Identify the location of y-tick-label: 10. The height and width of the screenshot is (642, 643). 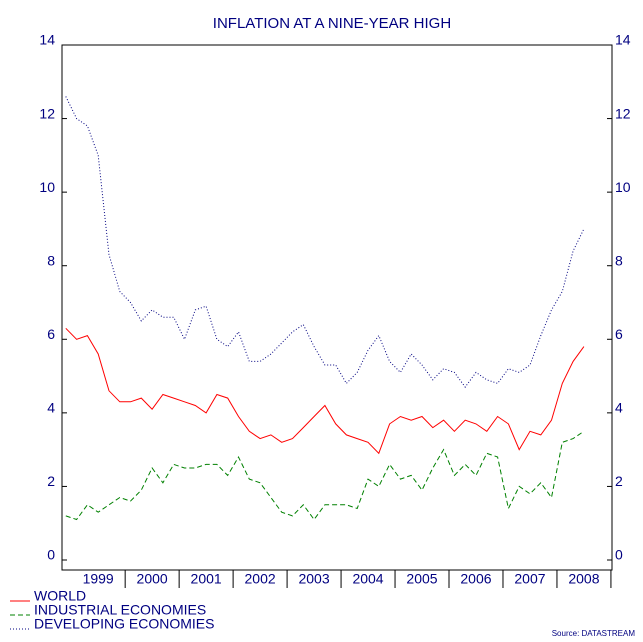
(47, 187).